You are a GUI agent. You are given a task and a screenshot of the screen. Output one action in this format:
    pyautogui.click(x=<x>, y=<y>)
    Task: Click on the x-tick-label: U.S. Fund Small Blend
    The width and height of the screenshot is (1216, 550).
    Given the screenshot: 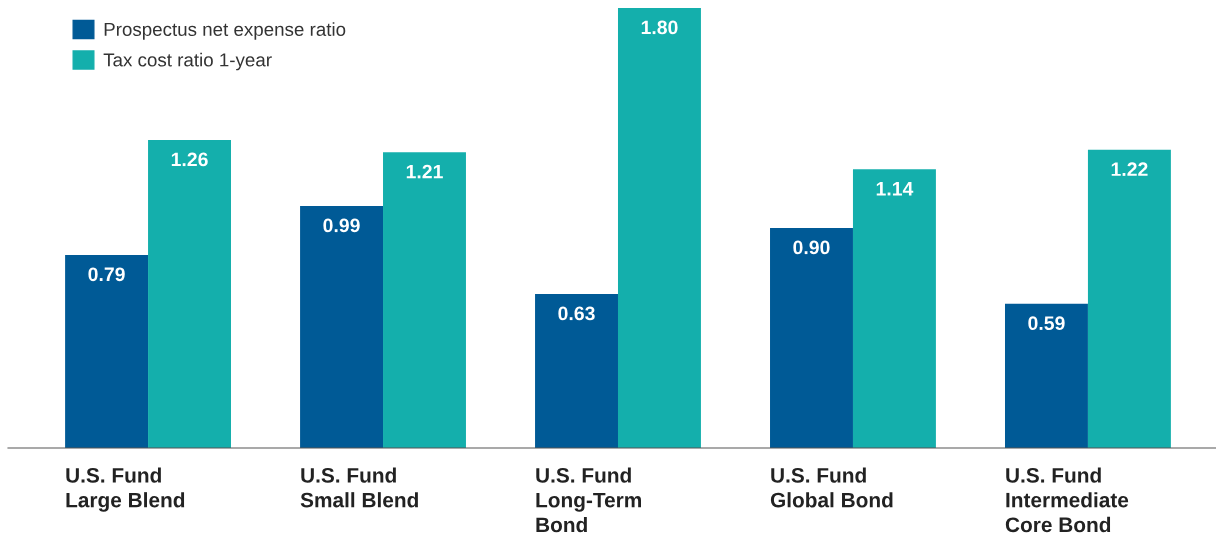 What is the action you would take?
    pyautogui.click(x=359, y=487)
    